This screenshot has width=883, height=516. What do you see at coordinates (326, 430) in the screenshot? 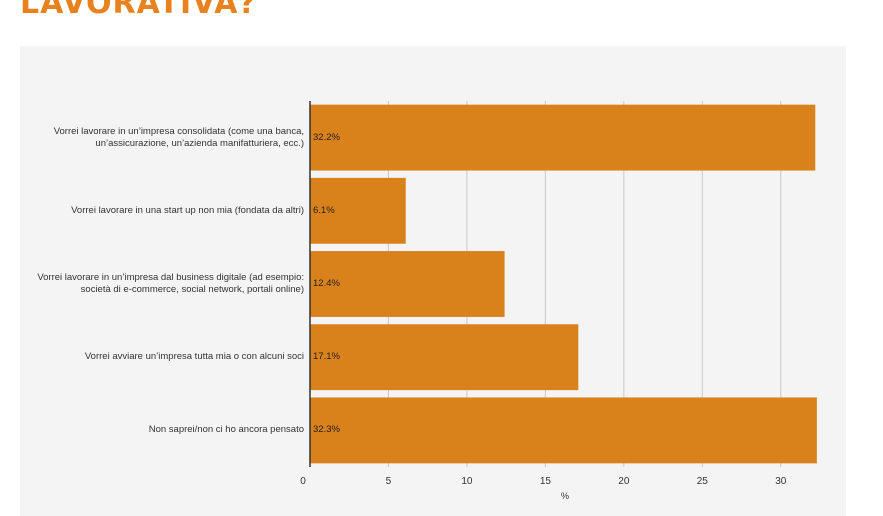
I see `data-label: 32.3%` at bounding box center [326, 430].